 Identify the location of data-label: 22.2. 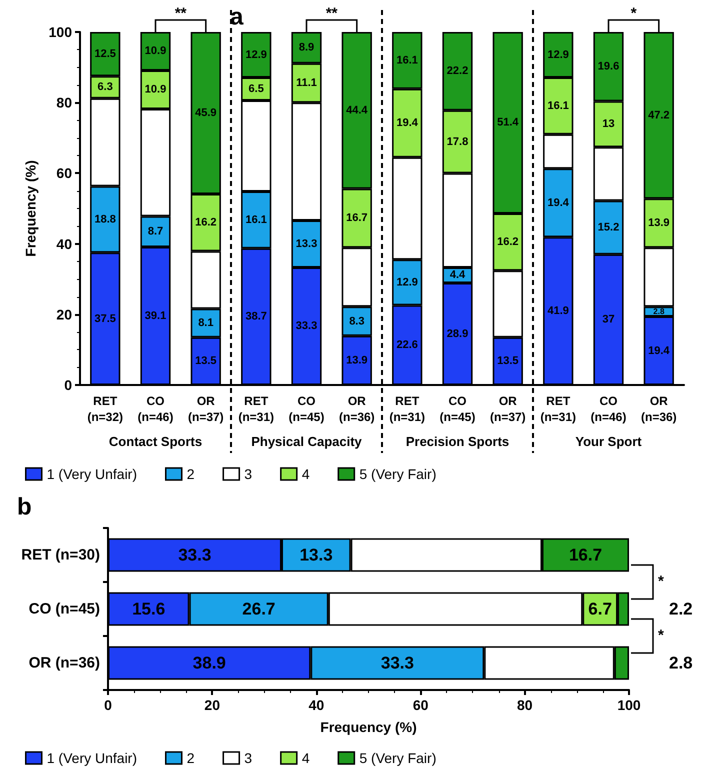
(457, 71).